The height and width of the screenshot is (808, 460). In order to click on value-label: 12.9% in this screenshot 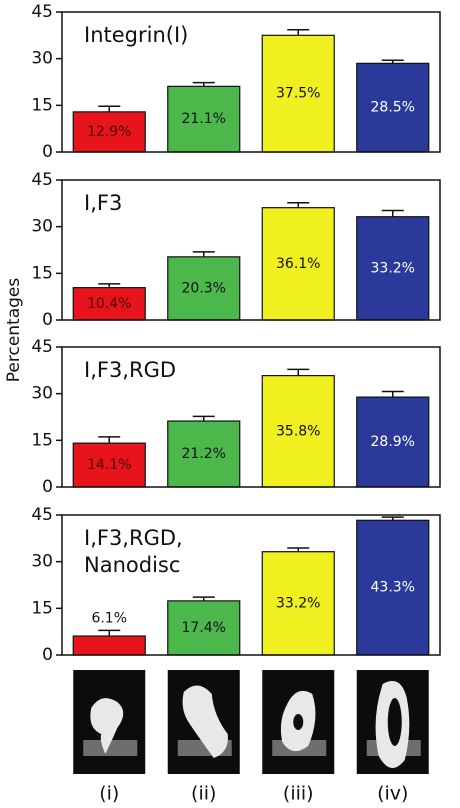, I will do `click(109, 132)`.